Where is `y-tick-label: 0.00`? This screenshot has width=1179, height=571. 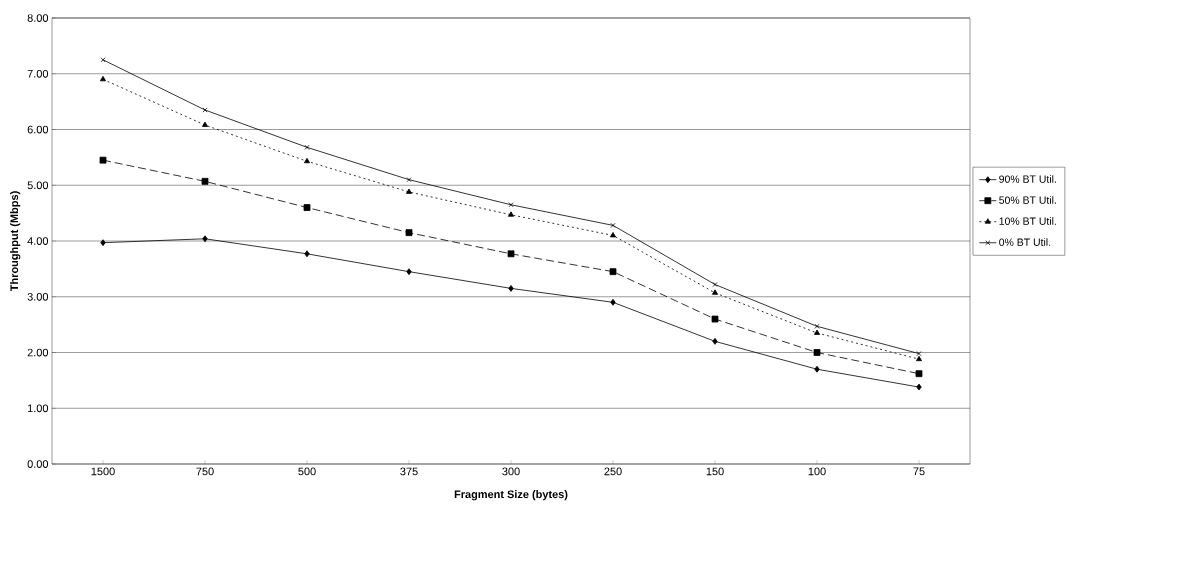
y-tick-label: 0.00 is located at coordinates (38, 464).